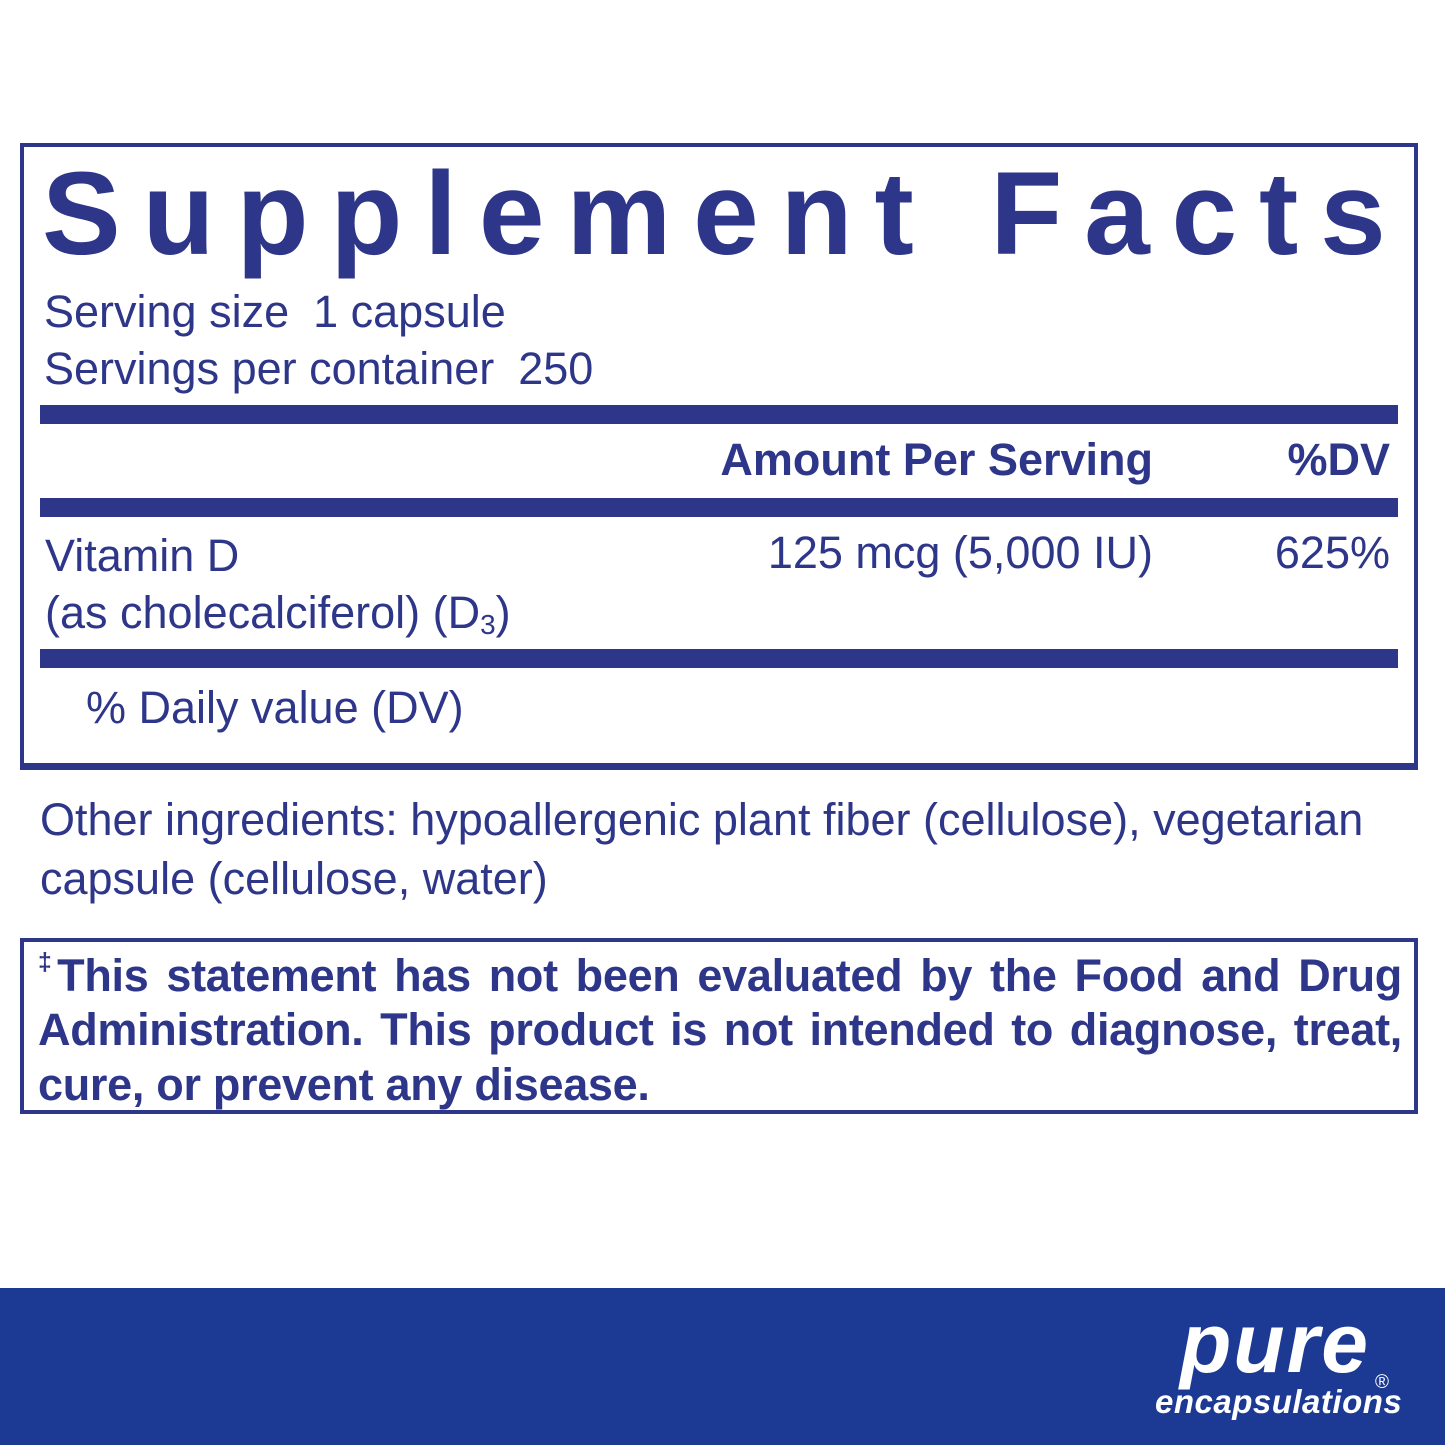 The width and height of the screenshot is (1445, 1445). What do you see at coordinates (721, 368) in the screenshot?
I see `servings-per-container-row: Servings per container 250` at bounding box center [721, 368].